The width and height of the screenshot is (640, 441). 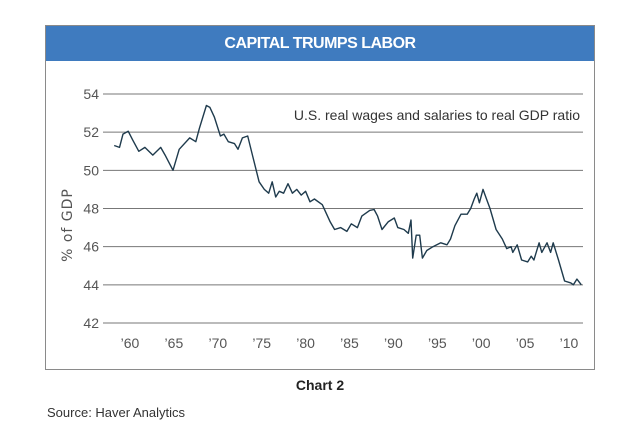 I want to click on x-tick-label: ’10, so click(x=569, y=343).